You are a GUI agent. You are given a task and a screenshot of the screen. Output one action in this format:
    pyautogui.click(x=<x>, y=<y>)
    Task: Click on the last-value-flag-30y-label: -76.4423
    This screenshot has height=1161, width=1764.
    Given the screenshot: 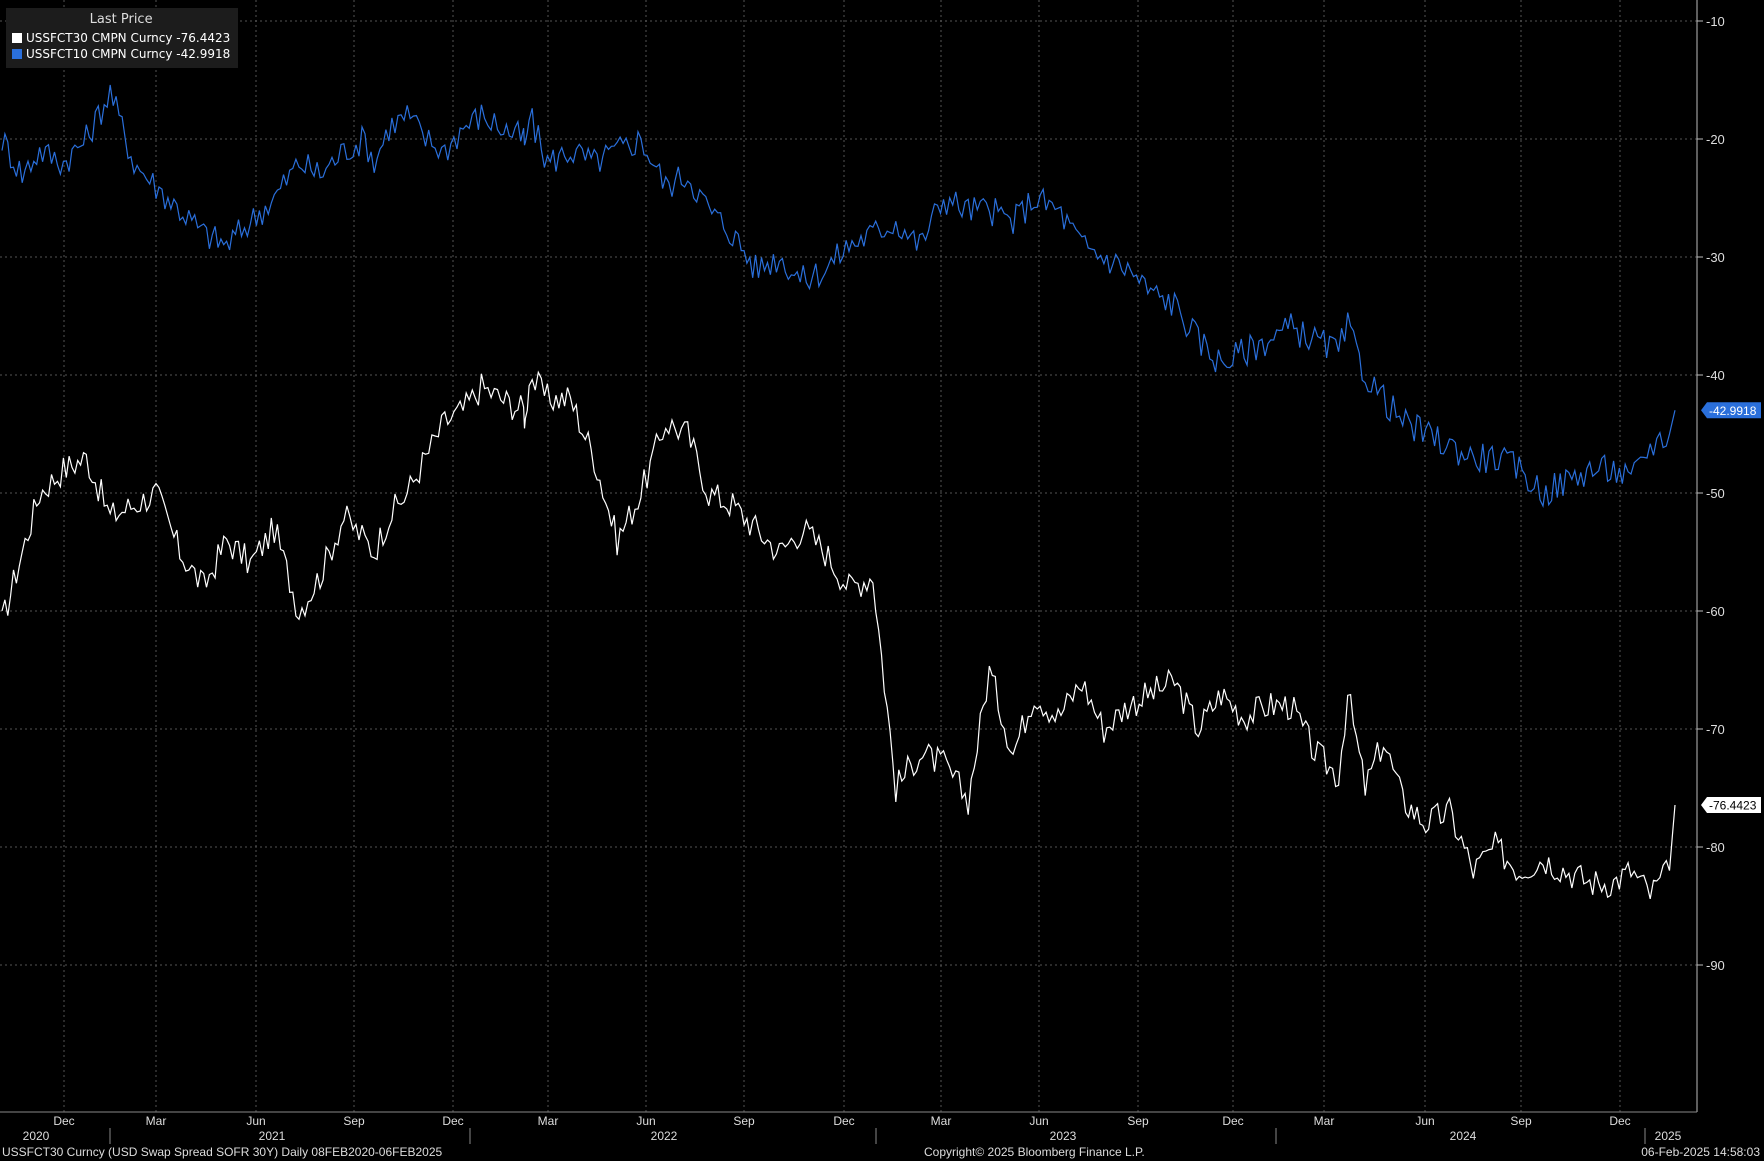 What is the action you would take?
    pyautogui.click(x=1733, y=806)
    